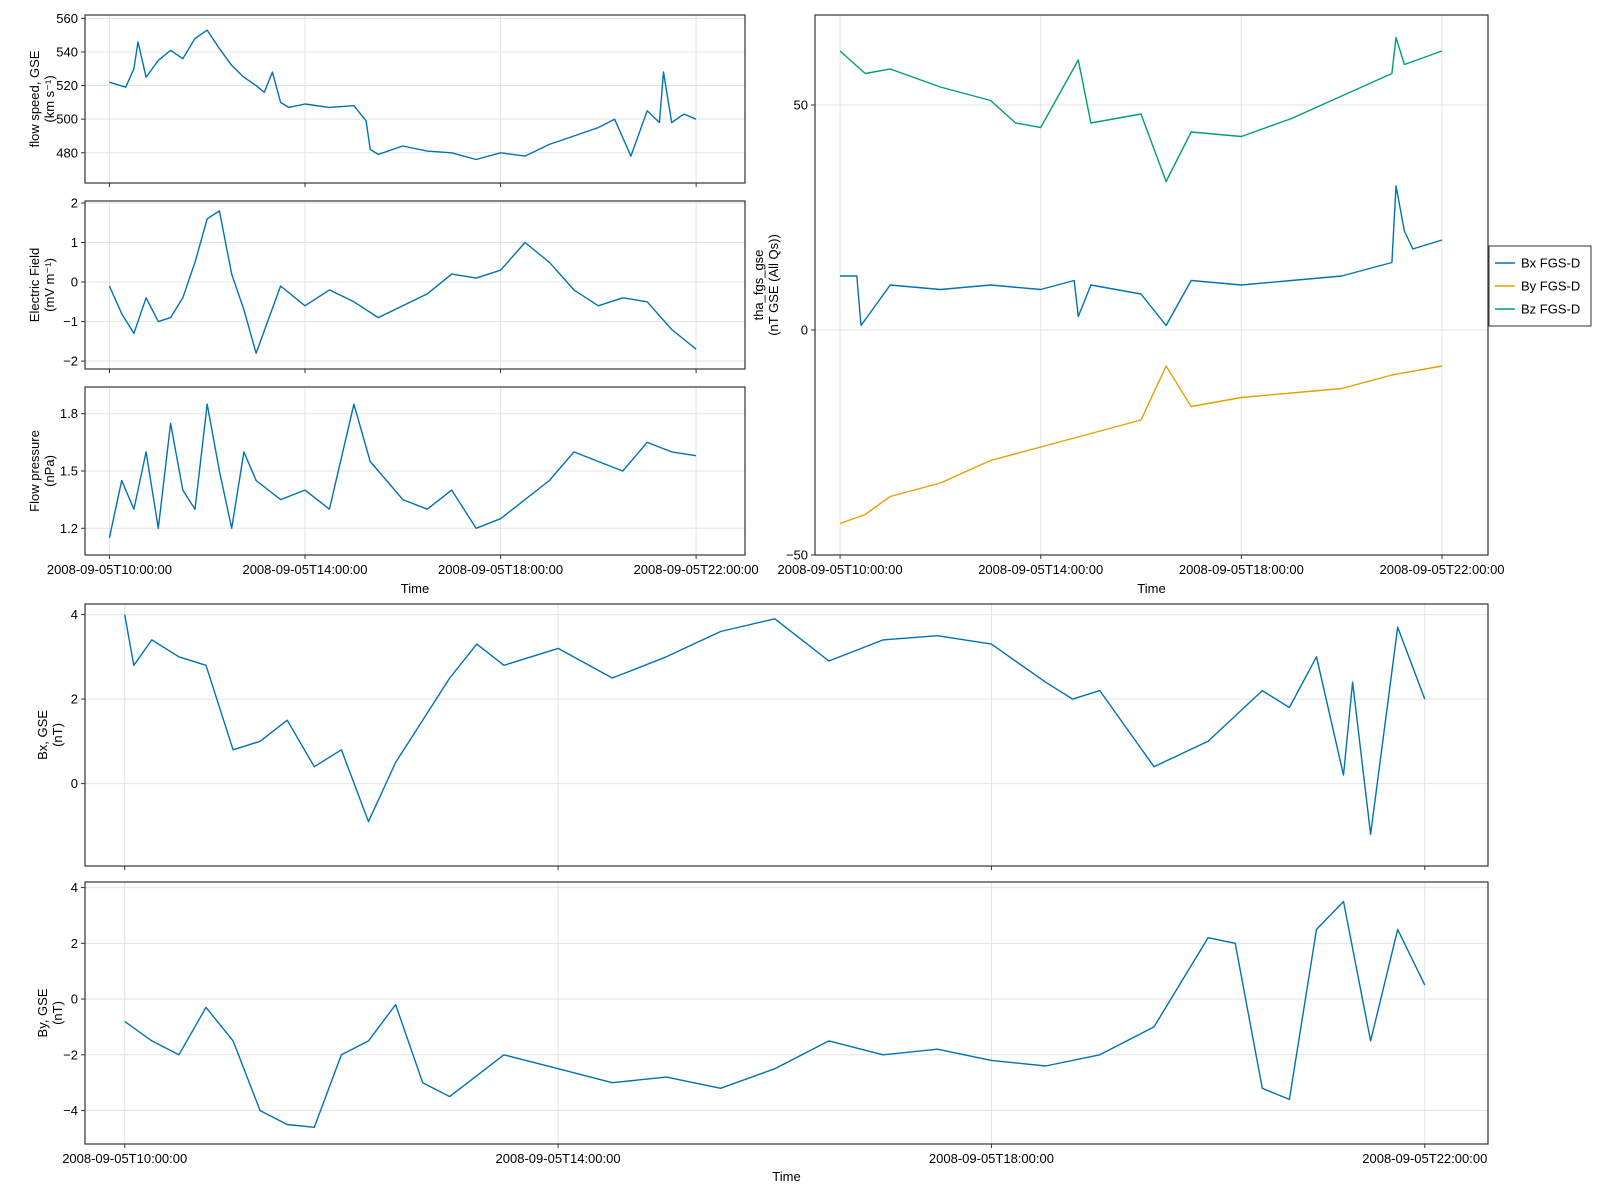 This screenshot has height=1200, width=1600. What do you see at coordinates (74, 242) in the screenshot?
I see `y-tick-label: 1` at bounding box center [74, 242].